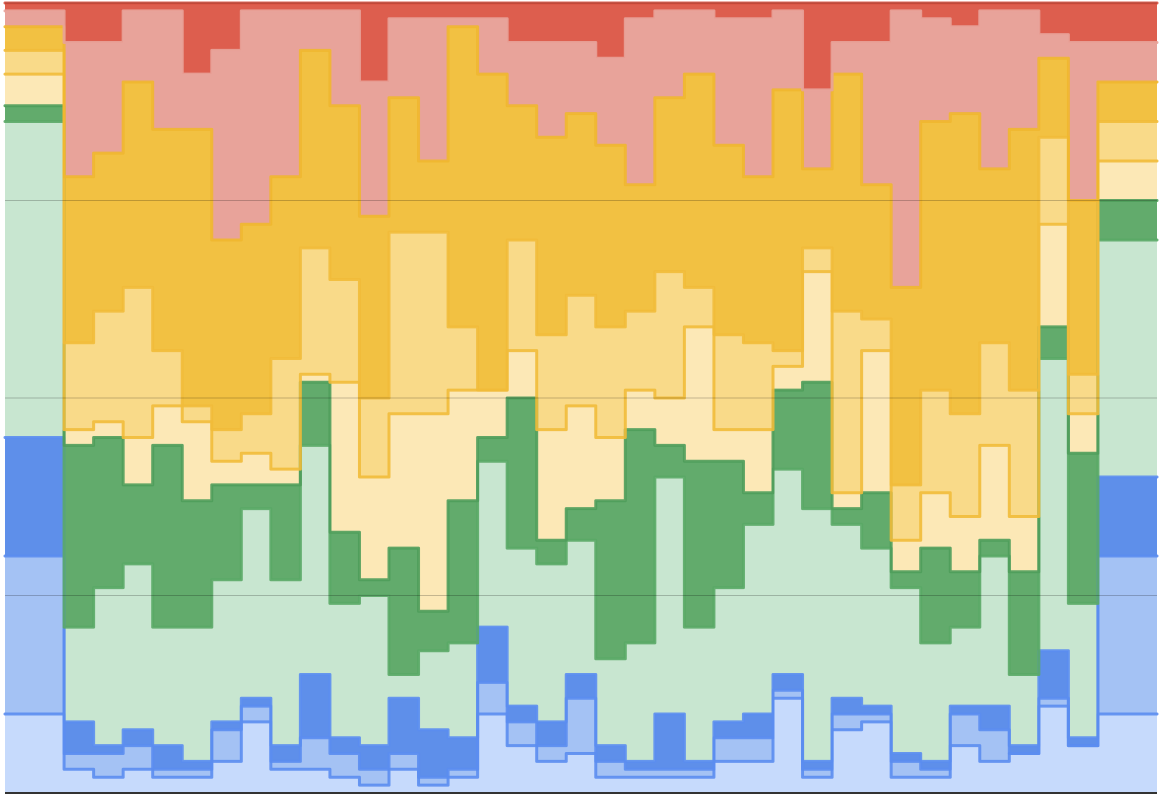 This screenshot has width=1162, height=796. I want to click on series-area, so click(581, 46).